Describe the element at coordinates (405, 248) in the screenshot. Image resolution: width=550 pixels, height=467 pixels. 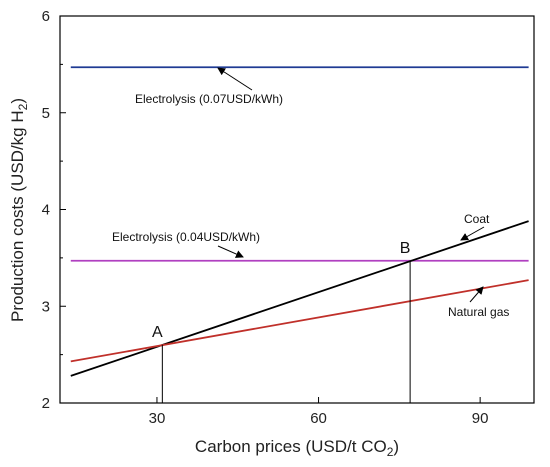
I see `point-label: B` at that location.